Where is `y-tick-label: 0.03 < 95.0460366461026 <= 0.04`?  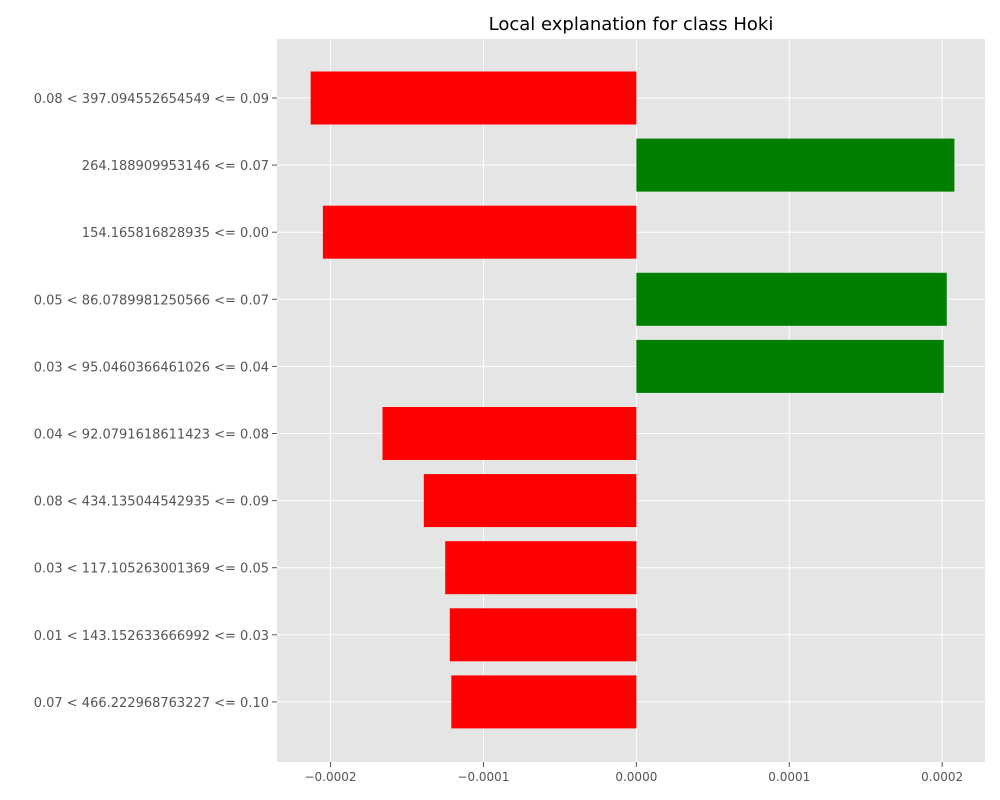 y-tick-label: 0.03 < 95.0460366461026 <= 0.04 is located at coordinates (151, 367).